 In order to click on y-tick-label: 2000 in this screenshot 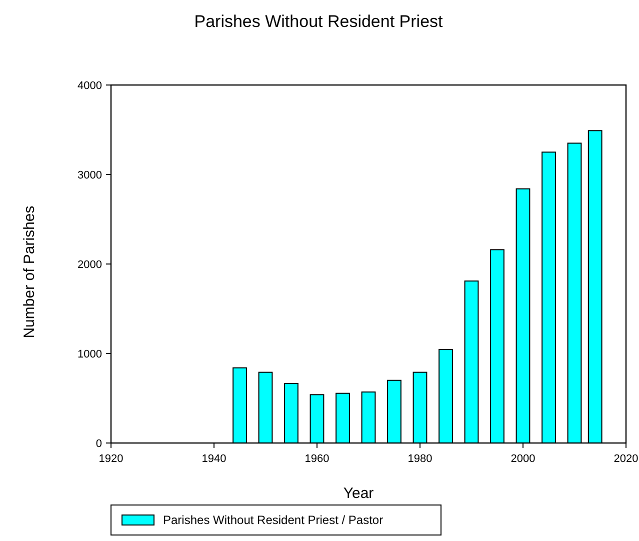, I will do `click(90, 265)`.